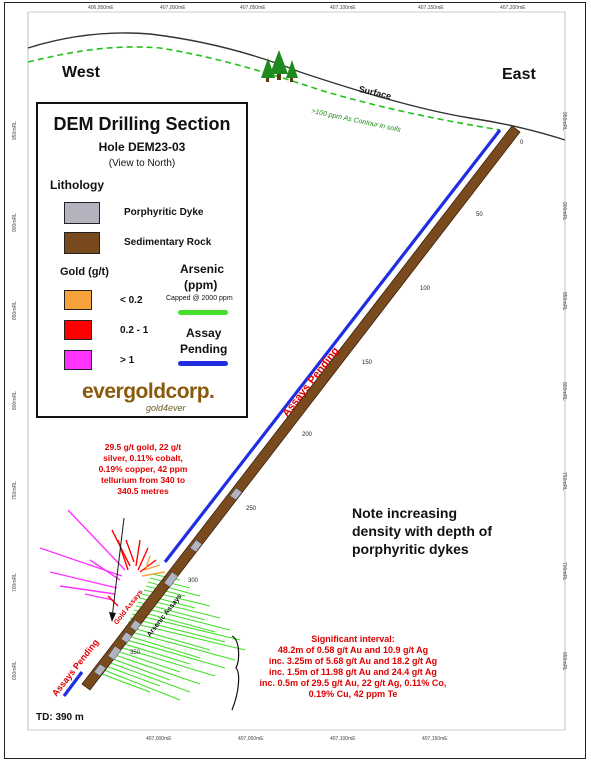 This screenshot has height=763, width=591. Describe the element at coordinates (353, 694) in the screenshot. I see `significant-line: 0.19% Cu, 42 ppm Te` at that location.